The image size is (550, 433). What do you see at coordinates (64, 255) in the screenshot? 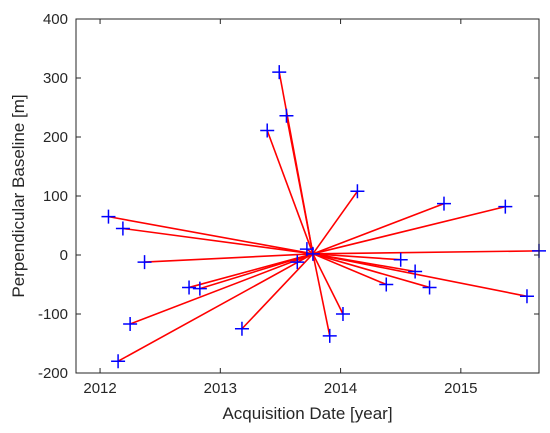
I see `y-tick-label: 0` at bounding box center [64, 255].